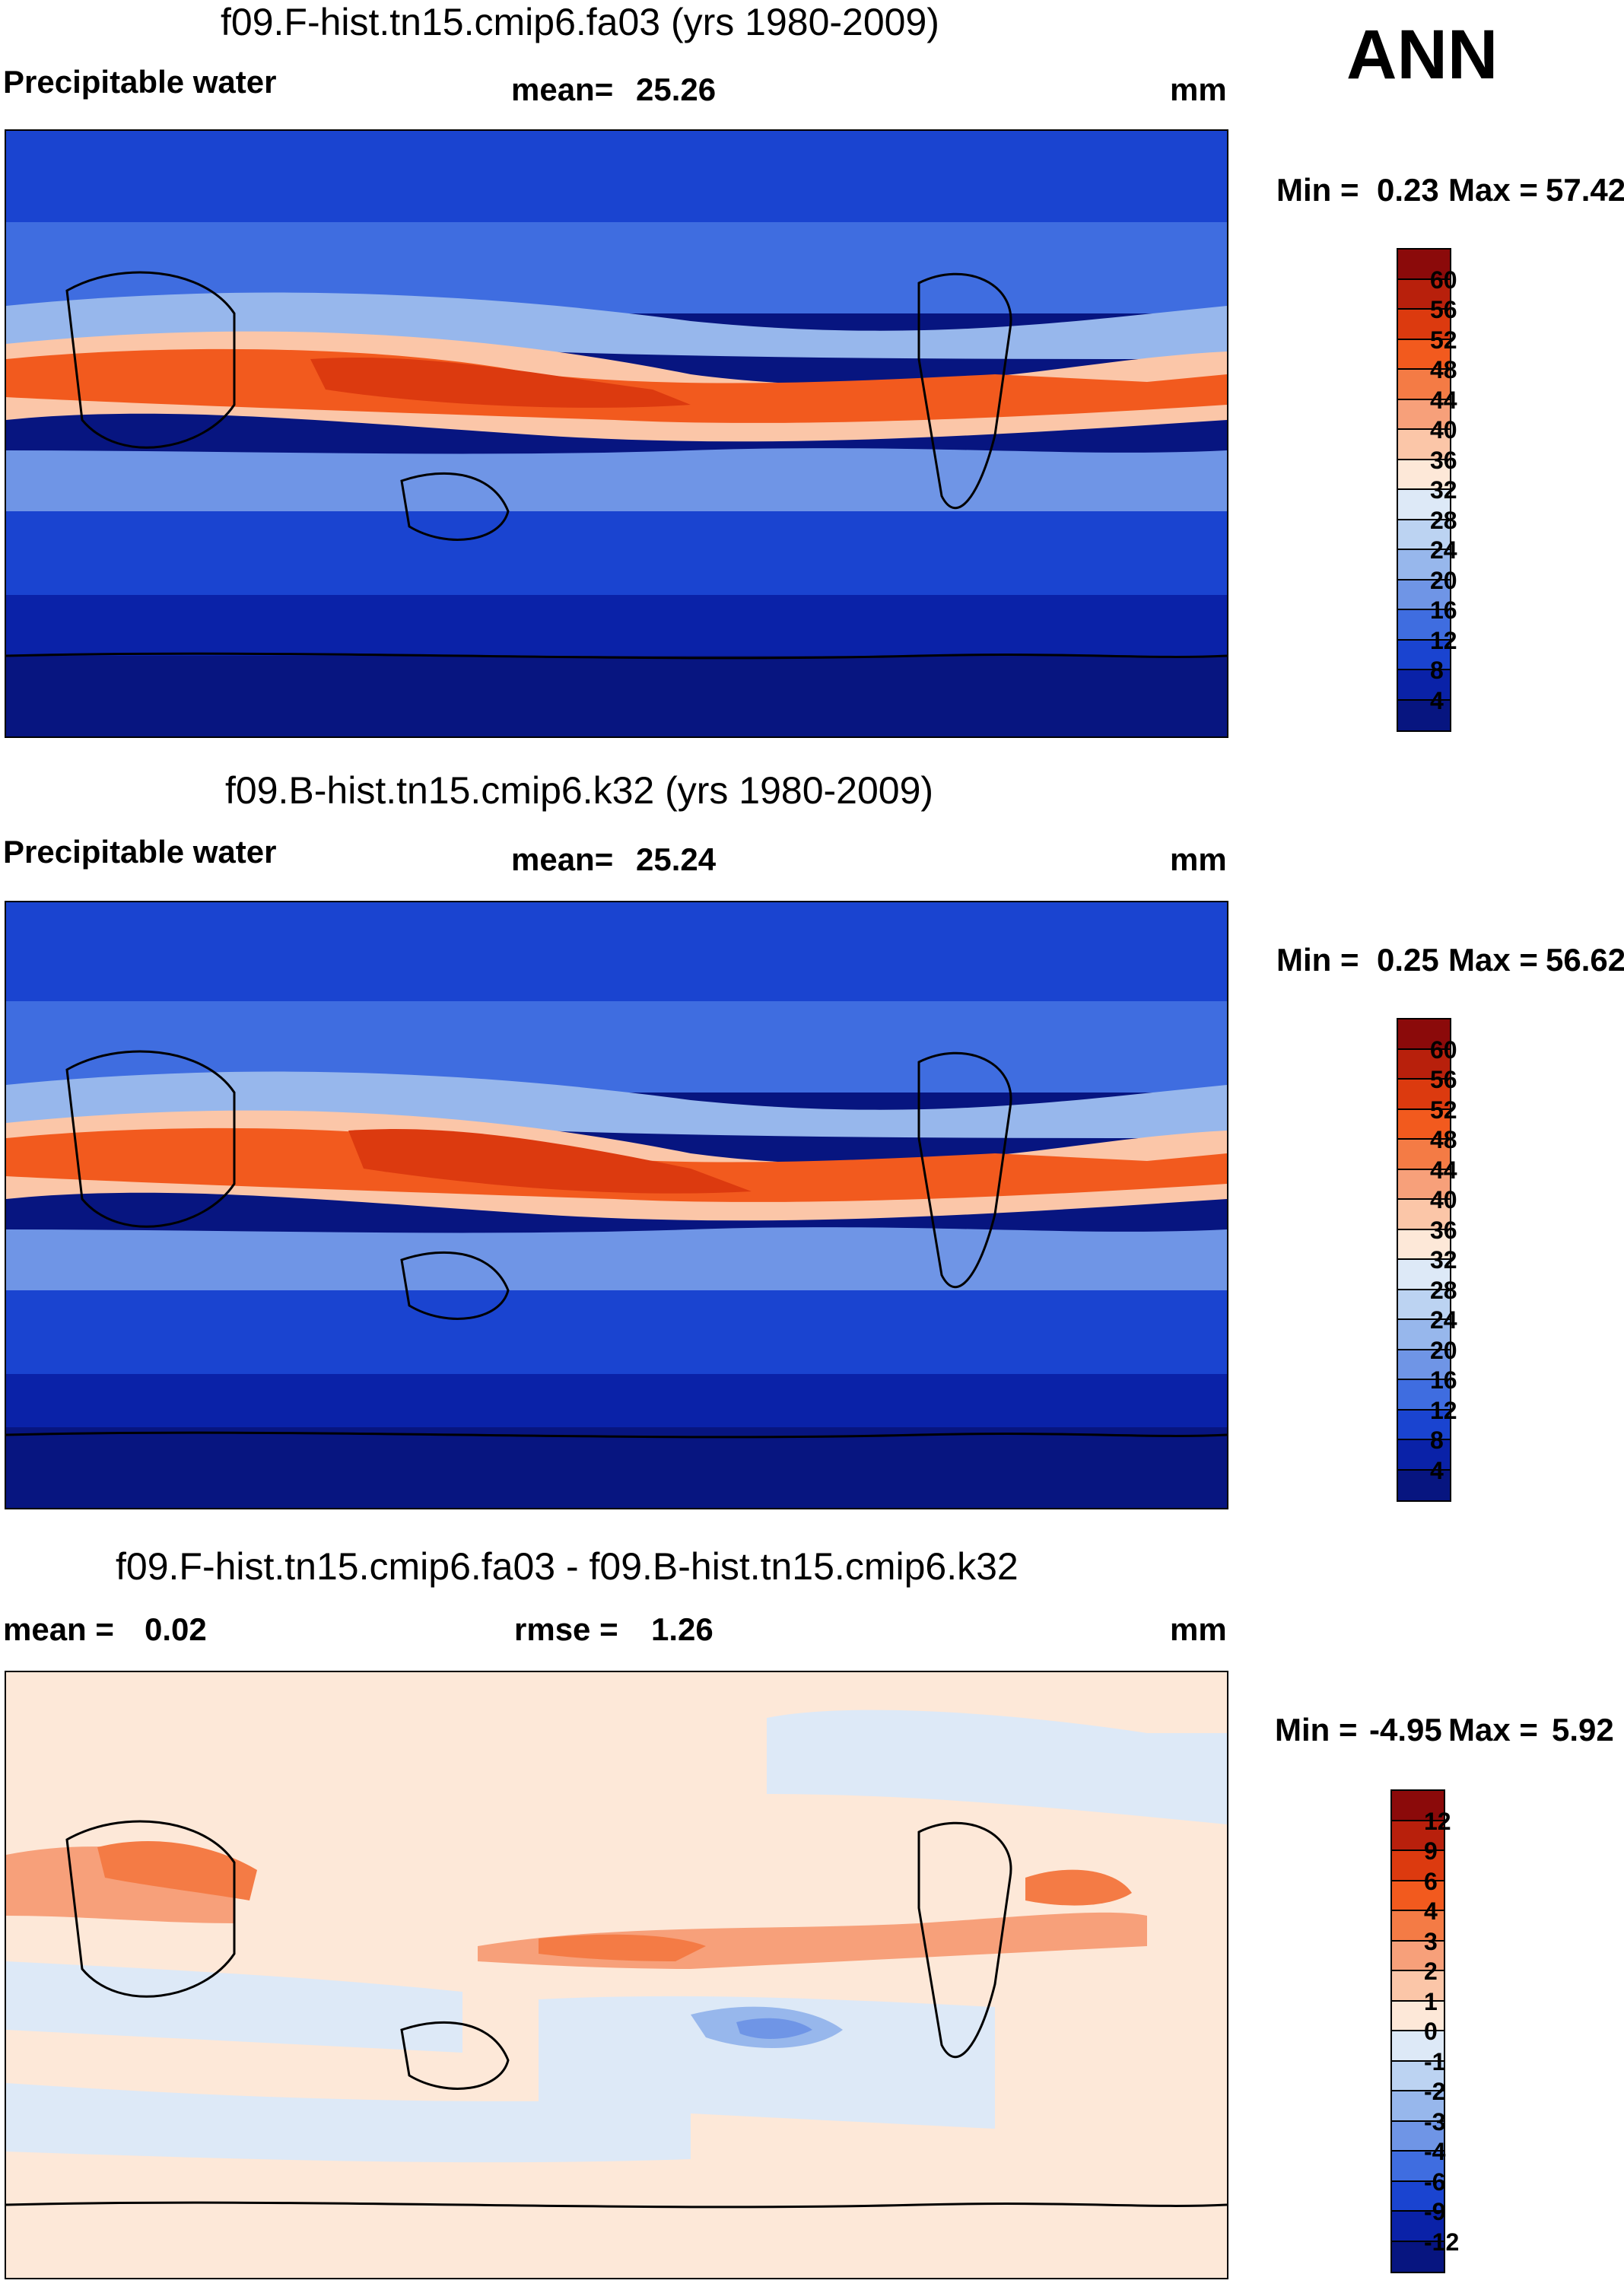 The width and height of the screenshot is (1624, 2290). I want to click on colorbar-tick-label: 1, so click(1431, 2001).